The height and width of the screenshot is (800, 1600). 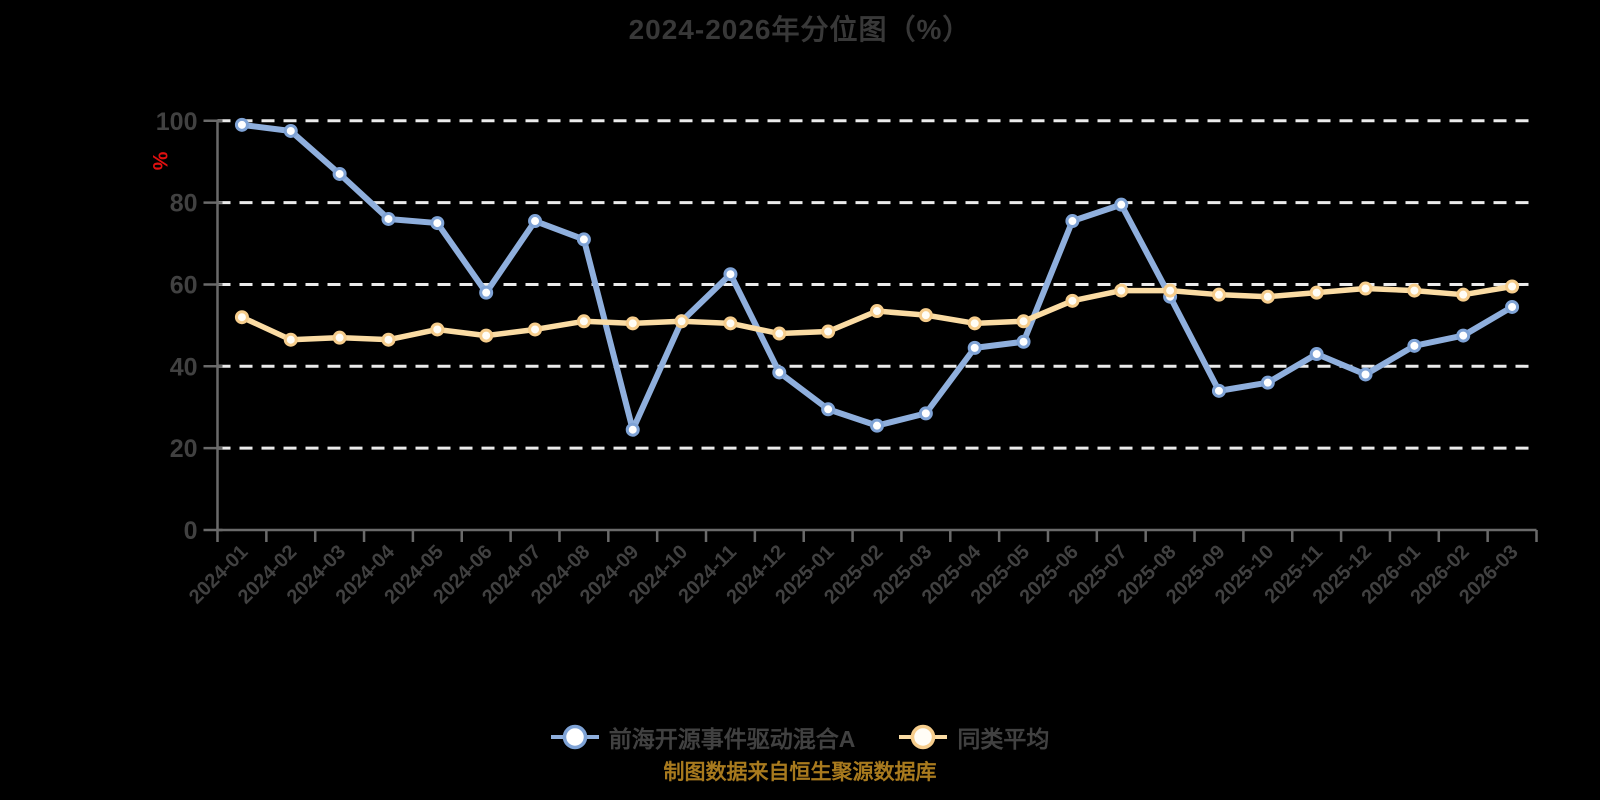 I want to click on data-source-note: 制图数据来自恒生聚源数据库, so click(x=800, y=772).